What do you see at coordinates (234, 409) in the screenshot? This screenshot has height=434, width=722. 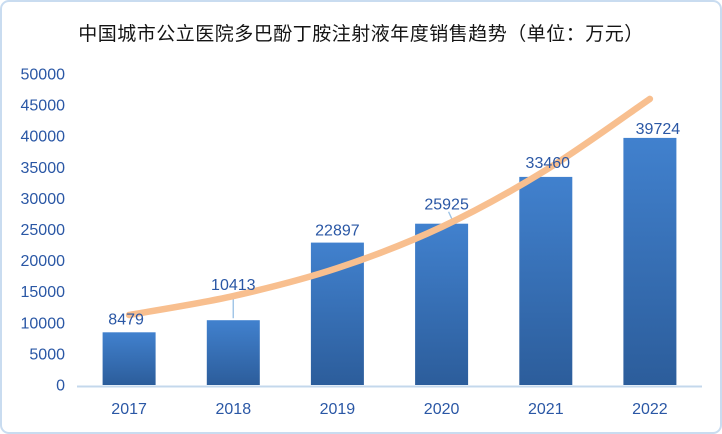 I see `x-tick-2018: 2018` at bounding box center [234, 409].